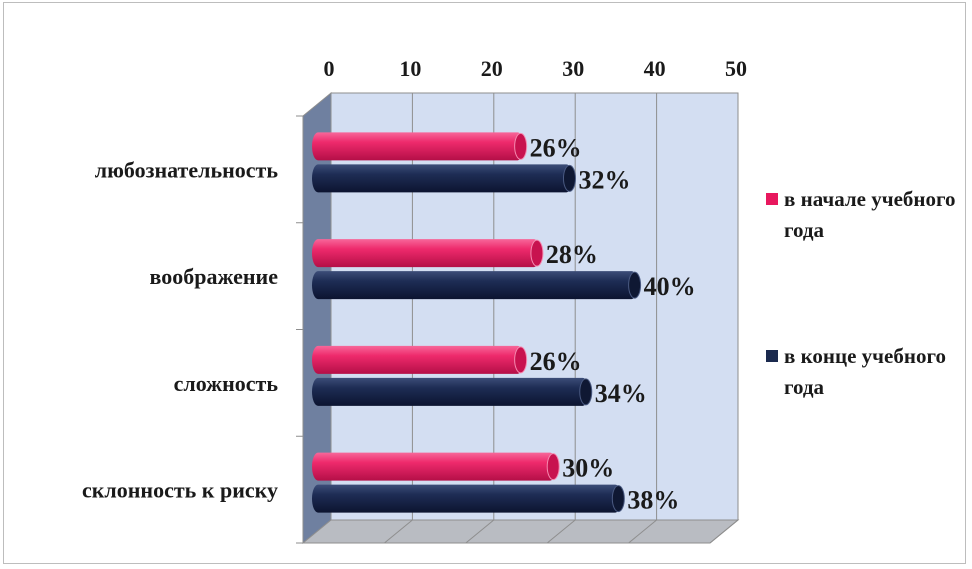 The image size is (972, 569). I want to click on data-label: 38%, so click(653, 500).